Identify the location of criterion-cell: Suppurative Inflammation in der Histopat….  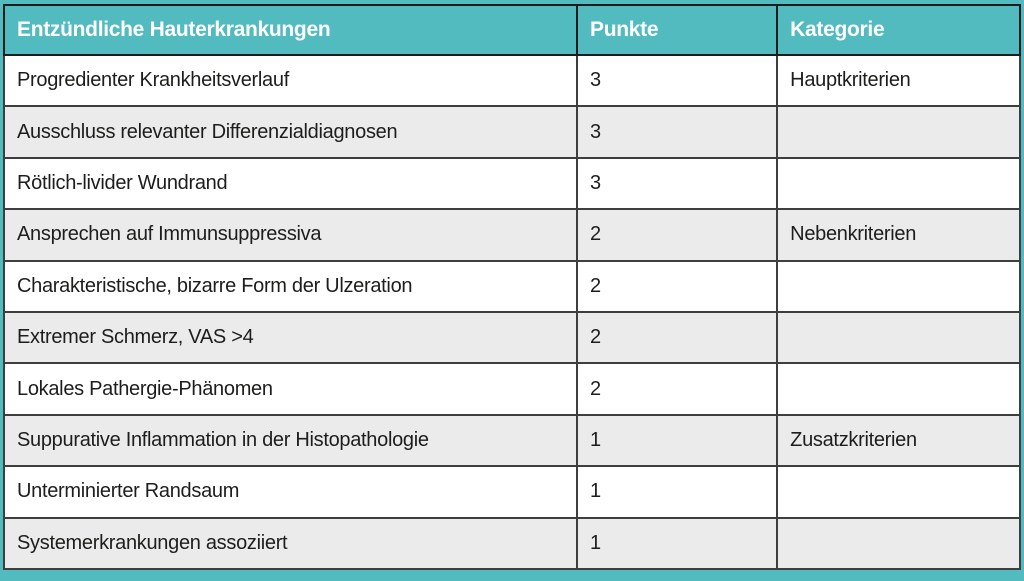
(290, 440).